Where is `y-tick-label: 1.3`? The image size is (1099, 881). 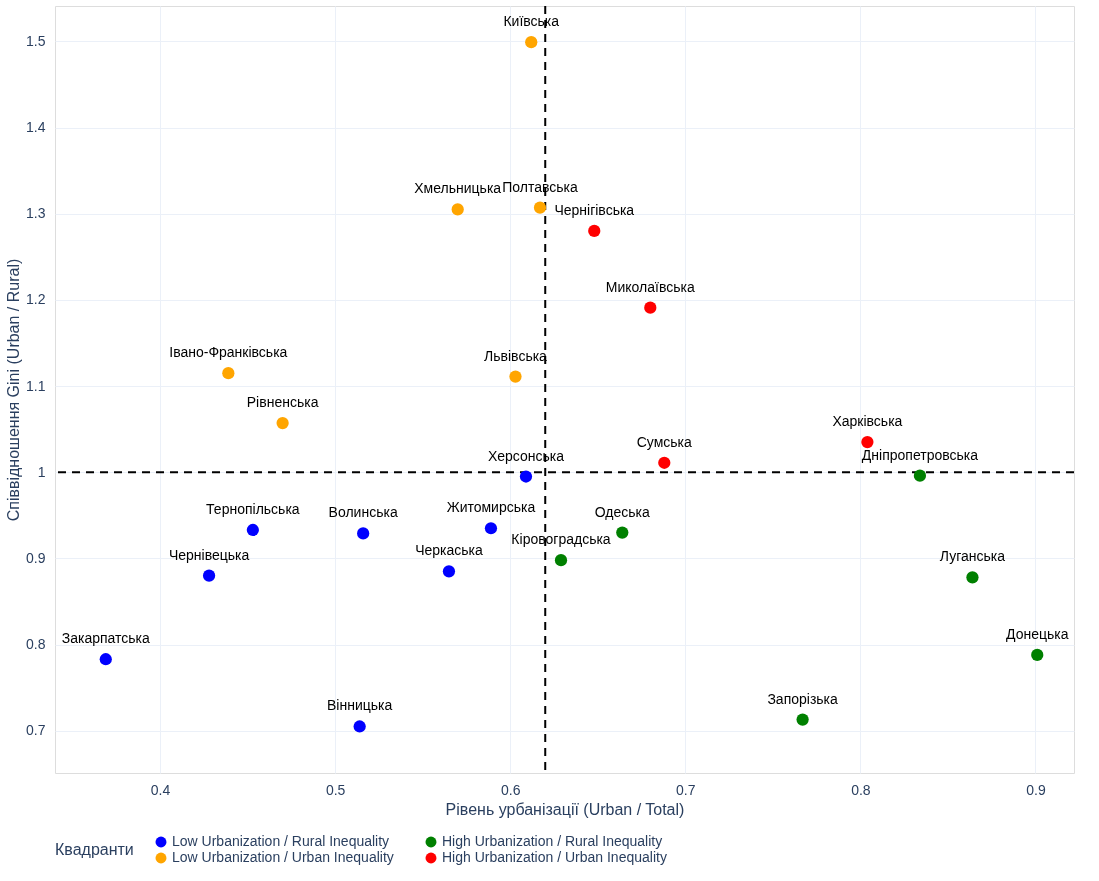
y-tick-label: 1.3 is located at coordinates (36, 213).